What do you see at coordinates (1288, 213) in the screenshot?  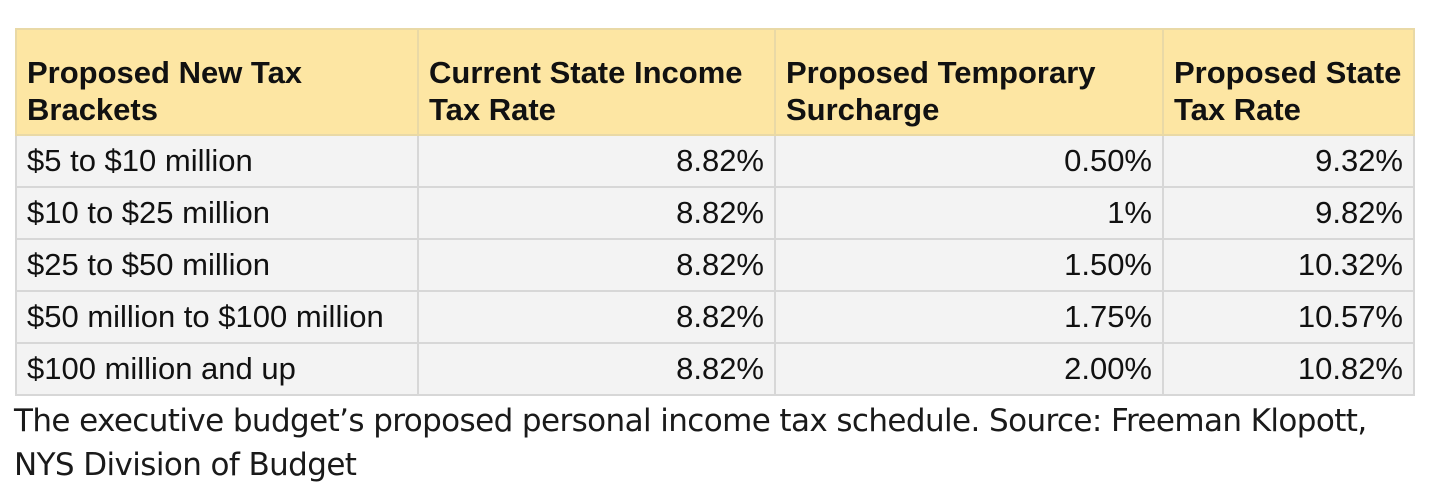 I see `proposed-rate-cell: 9.82%` at bounding box center [1288, 213].